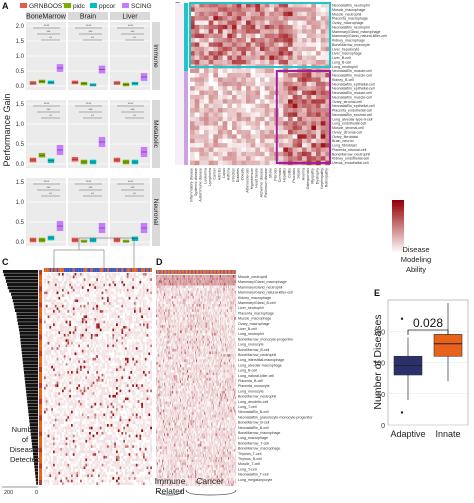  What do you see at coordinates (29, 346) in the screenshot?
I see `bar` at bounding box center [29, 346].